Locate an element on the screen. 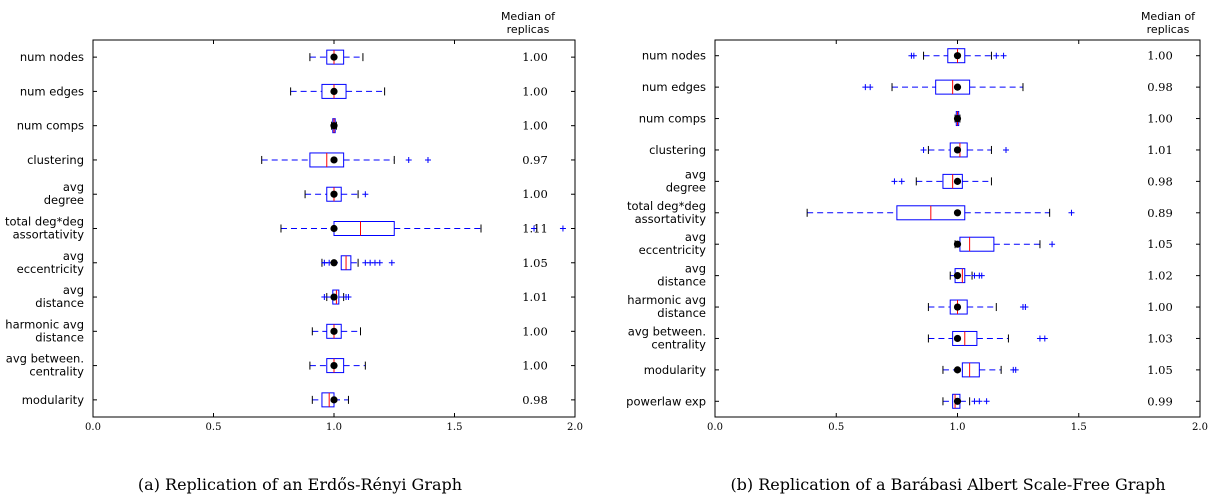 The image size is (1210, 498). row-label: modularity is located at coordinates (675, 370).